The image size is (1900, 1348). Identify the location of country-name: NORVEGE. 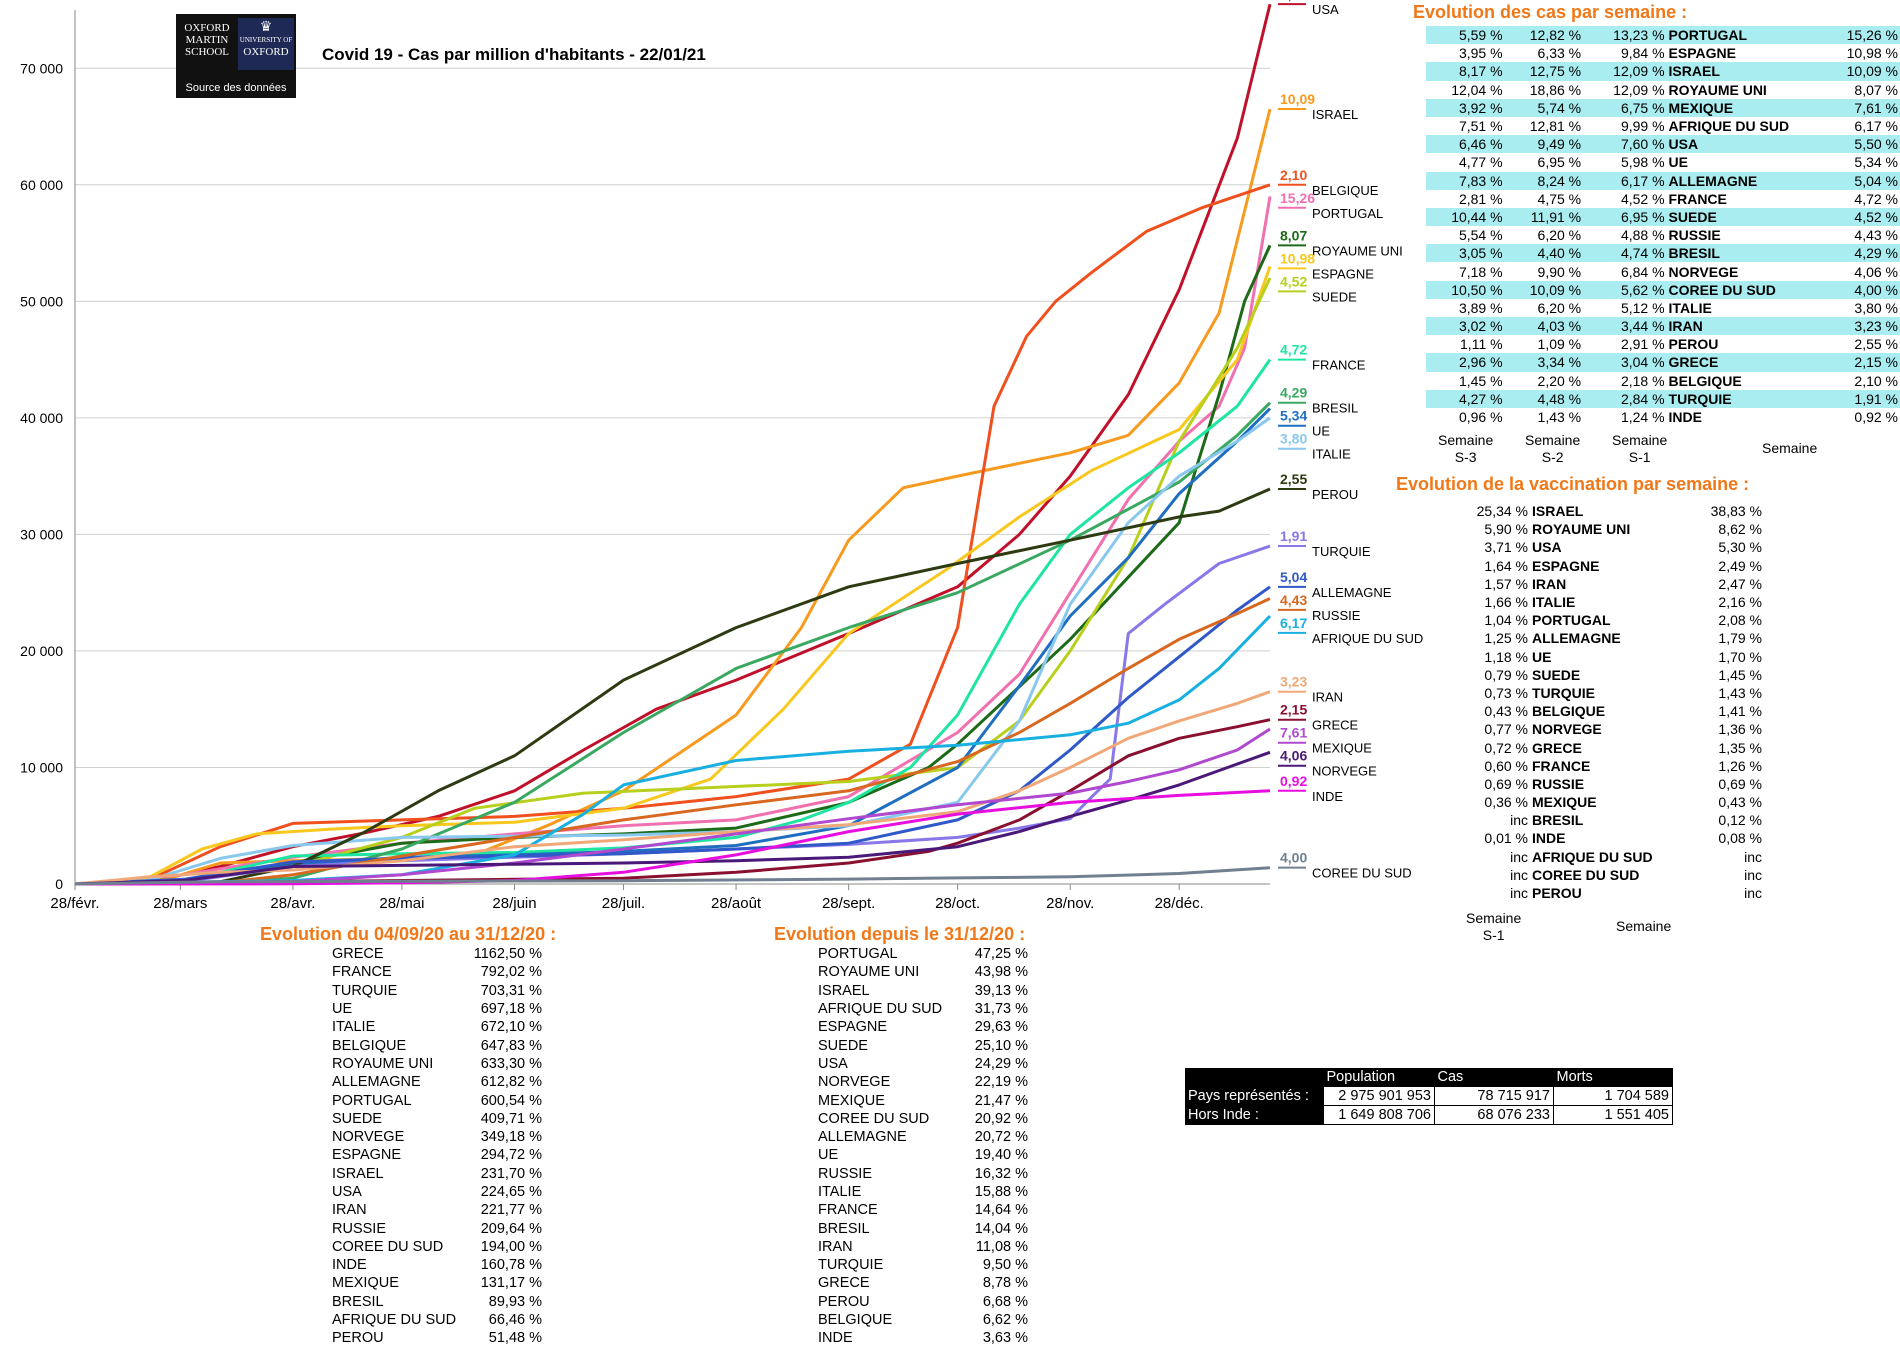
(854, 1082).